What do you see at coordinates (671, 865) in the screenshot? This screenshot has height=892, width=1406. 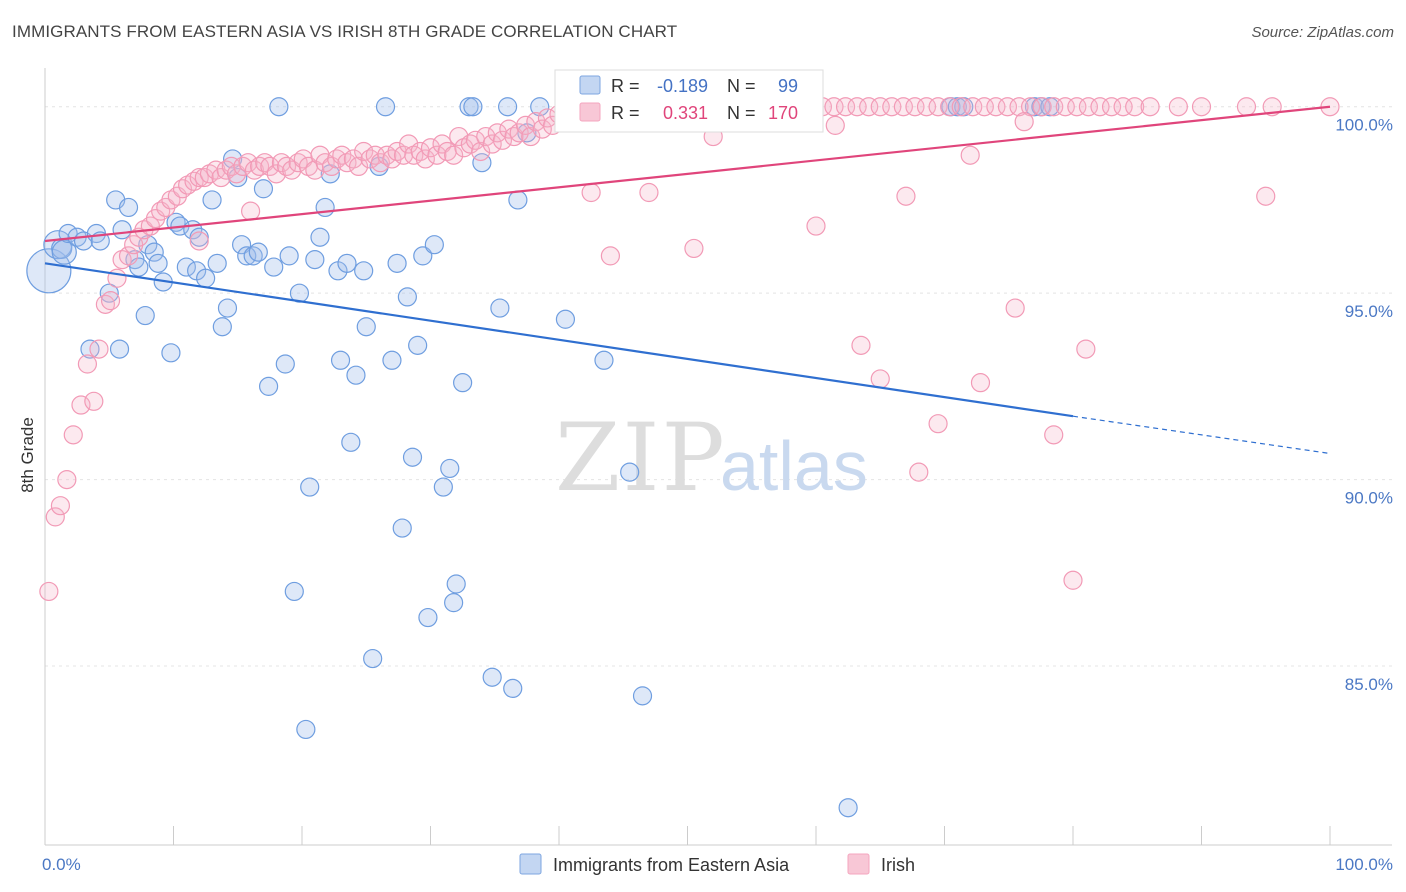 I see `legend-label-eastern-asia: Immigrants from Eastern Asia` at bounding box center [671, 865].